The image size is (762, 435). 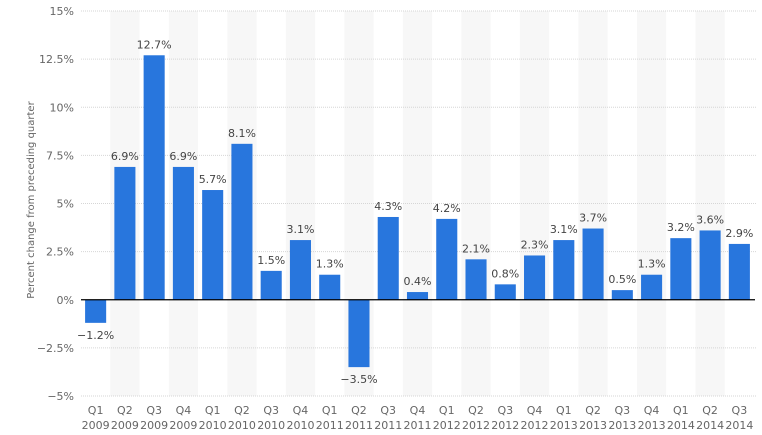 What do you see at coordinates (388, 206) in the screenshot?
I see `data-label: 4.3%` at bounding box center [388, 206].